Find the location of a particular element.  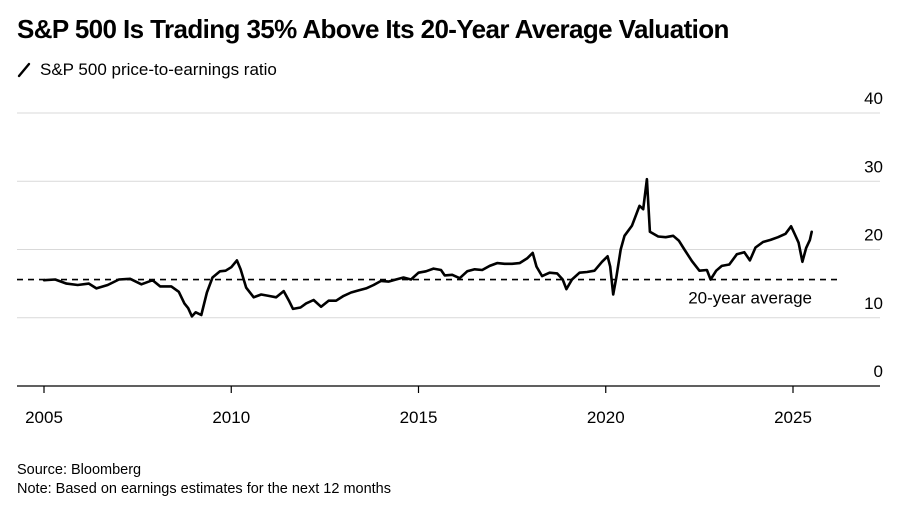

legend-label: S&P 500 price-to-earnings ratio is located at coordinates (158, 69).